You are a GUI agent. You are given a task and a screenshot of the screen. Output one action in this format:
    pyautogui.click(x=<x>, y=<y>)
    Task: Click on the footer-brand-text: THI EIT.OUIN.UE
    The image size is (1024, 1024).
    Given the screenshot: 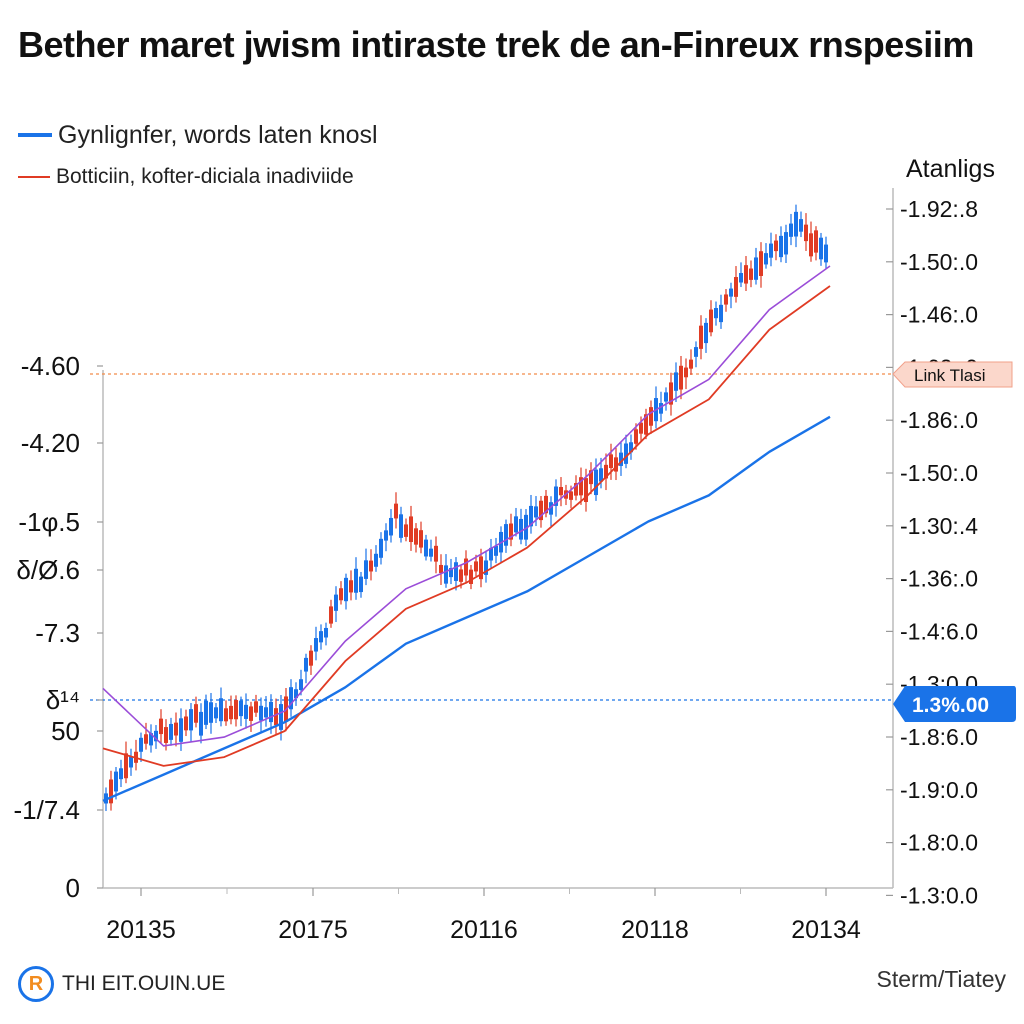 What is the action you would take?
    pyautogui.click(x=144, y=983)
    